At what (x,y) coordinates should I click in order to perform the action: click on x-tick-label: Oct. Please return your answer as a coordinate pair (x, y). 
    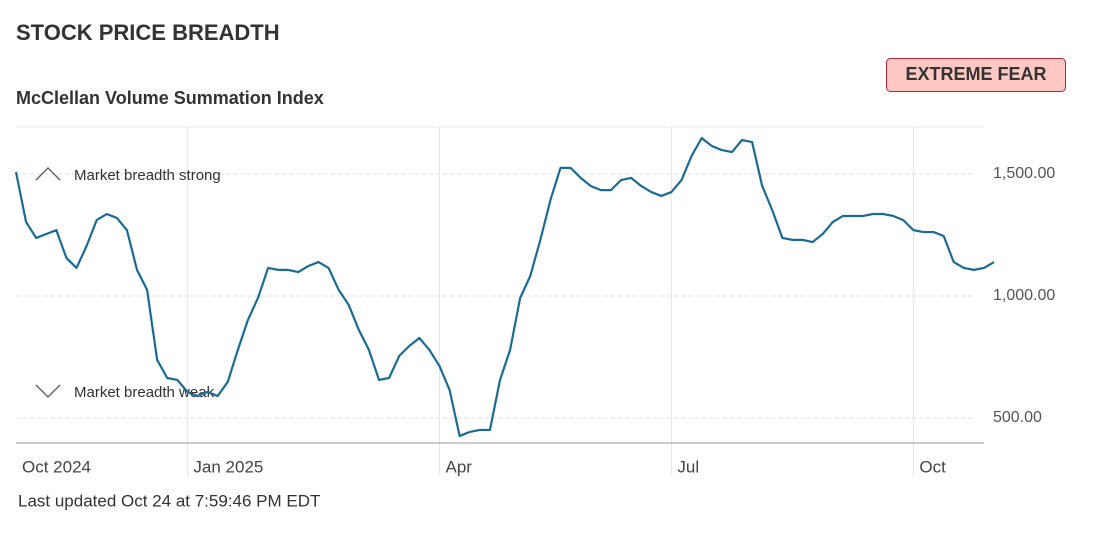
    Looking at the image, I should click on (932, 466).